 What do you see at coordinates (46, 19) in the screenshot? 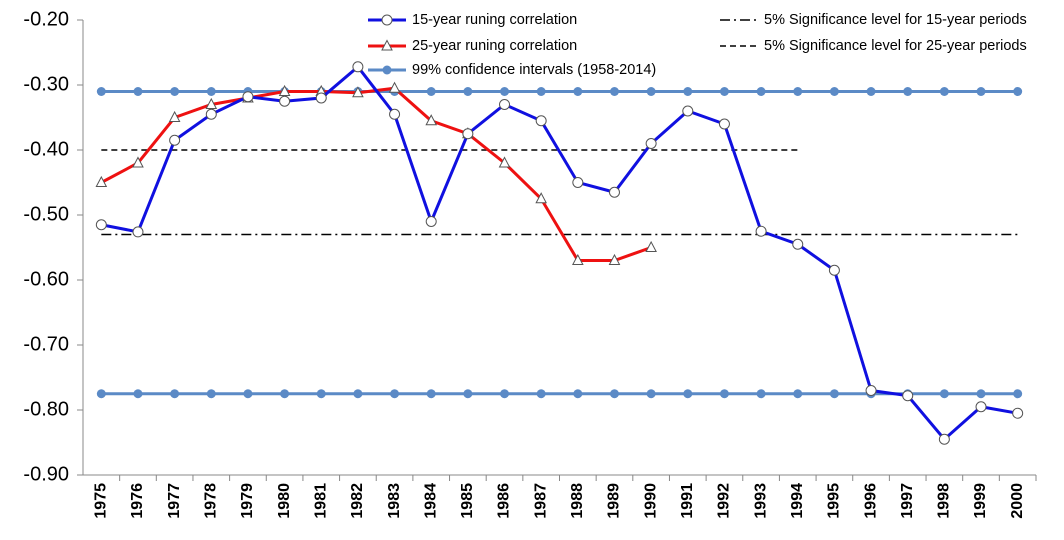
I see `y-tick-label: -0.20` at bounding box center [46, 19].